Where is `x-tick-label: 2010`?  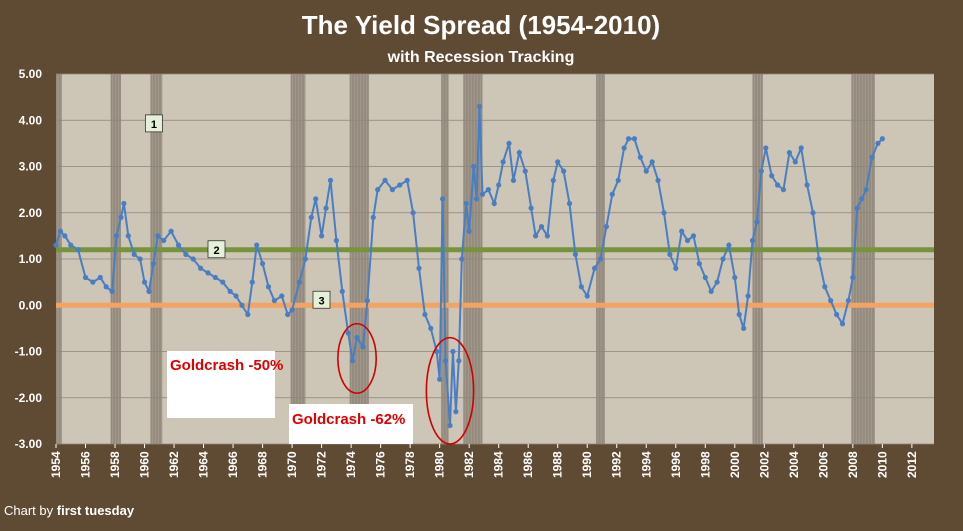 x-tick-label: 2010 is located at coordinates (882, 464).